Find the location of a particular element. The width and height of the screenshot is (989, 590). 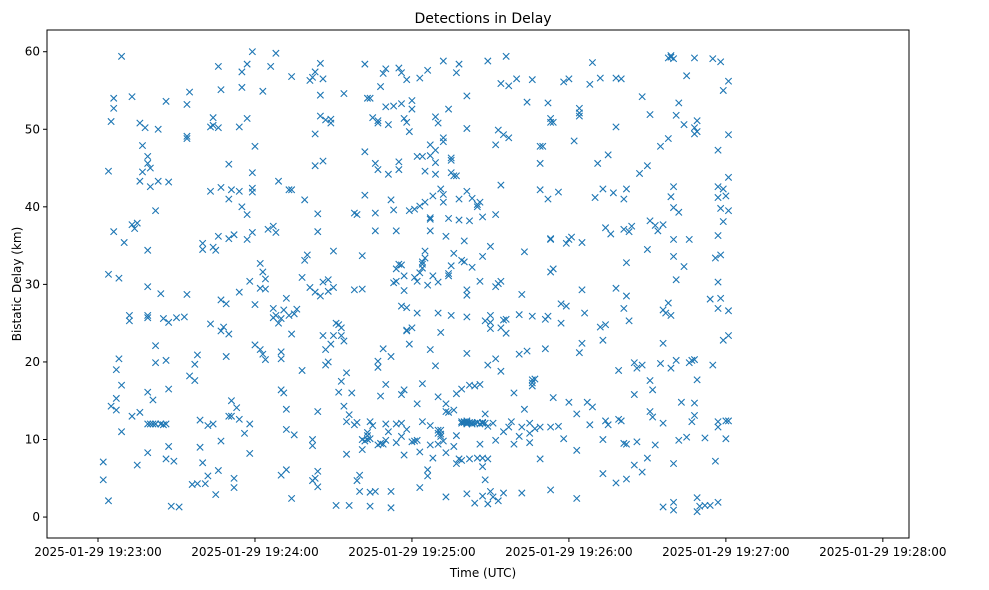

y-axis-label: Bistatic Delay (km) is located at coordinates (17, 284).